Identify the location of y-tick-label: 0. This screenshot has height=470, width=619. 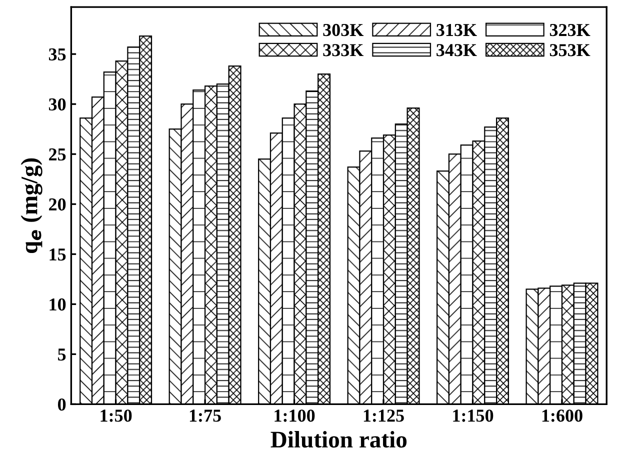
(62, 404).